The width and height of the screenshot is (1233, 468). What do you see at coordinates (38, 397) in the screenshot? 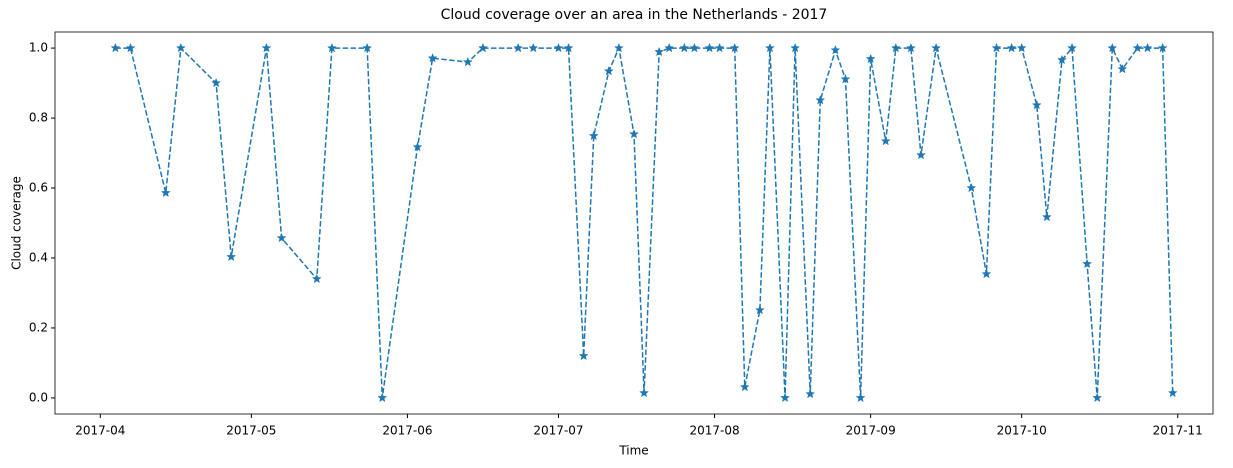
I see `y-tick-label: 0.0` at bounding box center [38, 397].